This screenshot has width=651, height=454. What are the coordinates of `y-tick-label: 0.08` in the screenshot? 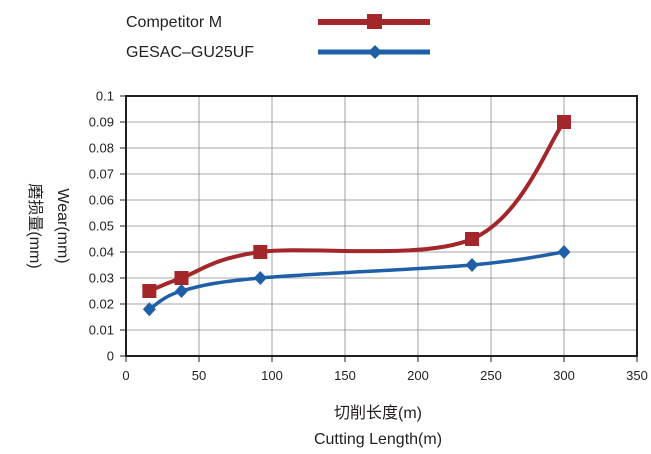 It's located at (101, 148).